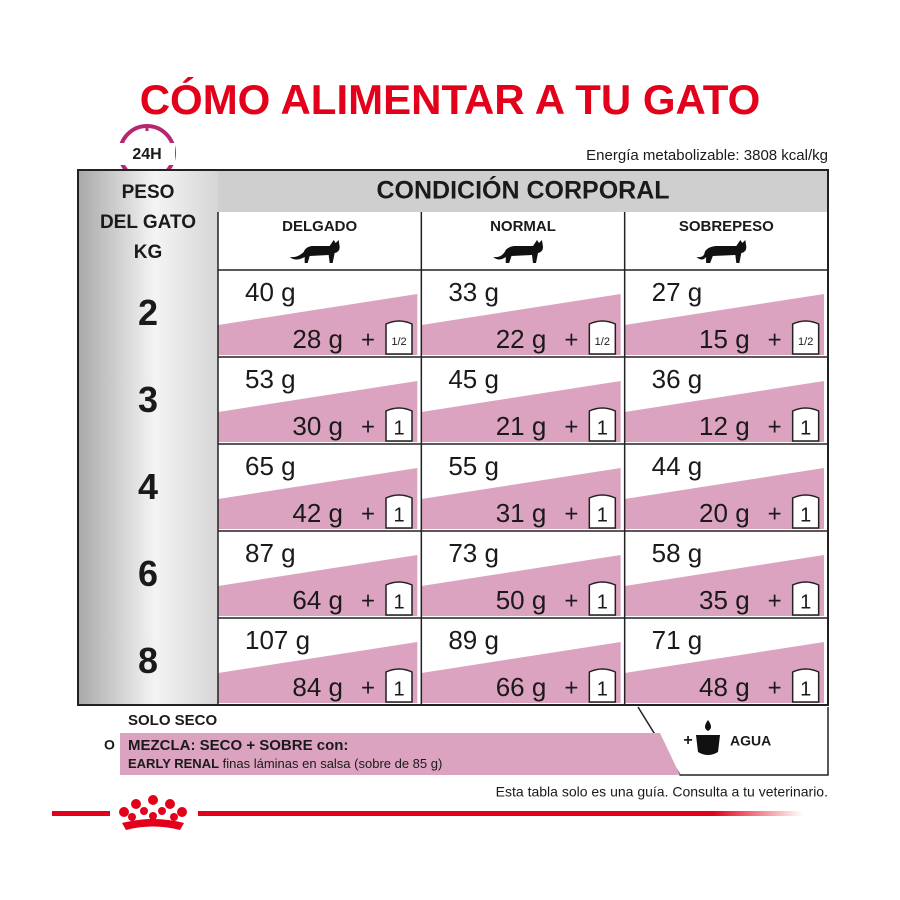 This screenshot has width=900, height=900. Describe the element at coordinates (109, 745) in the screenshot. I see `or-label: O` at that location.